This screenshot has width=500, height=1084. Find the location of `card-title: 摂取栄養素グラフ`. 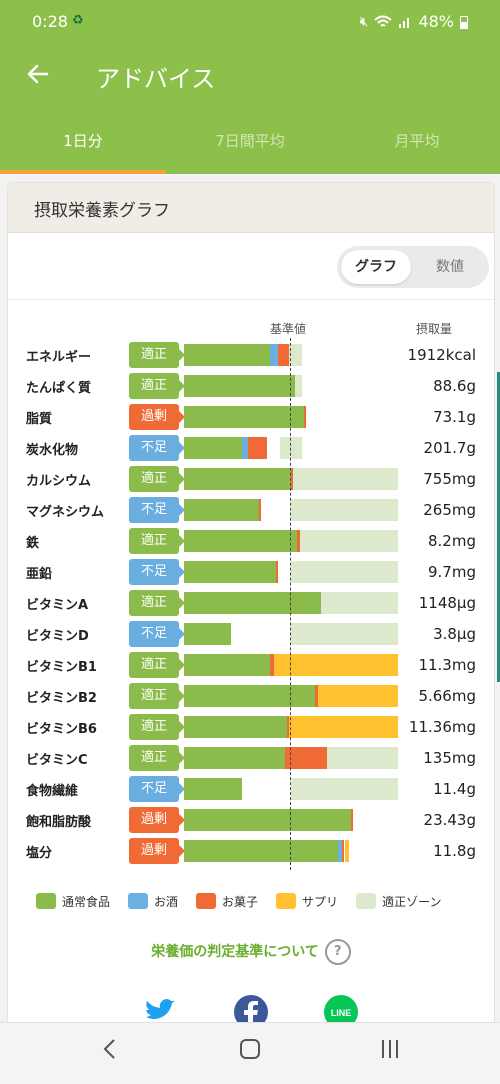

card-title: 摂取栄養素グラフ is located at coordinates (102, 211).